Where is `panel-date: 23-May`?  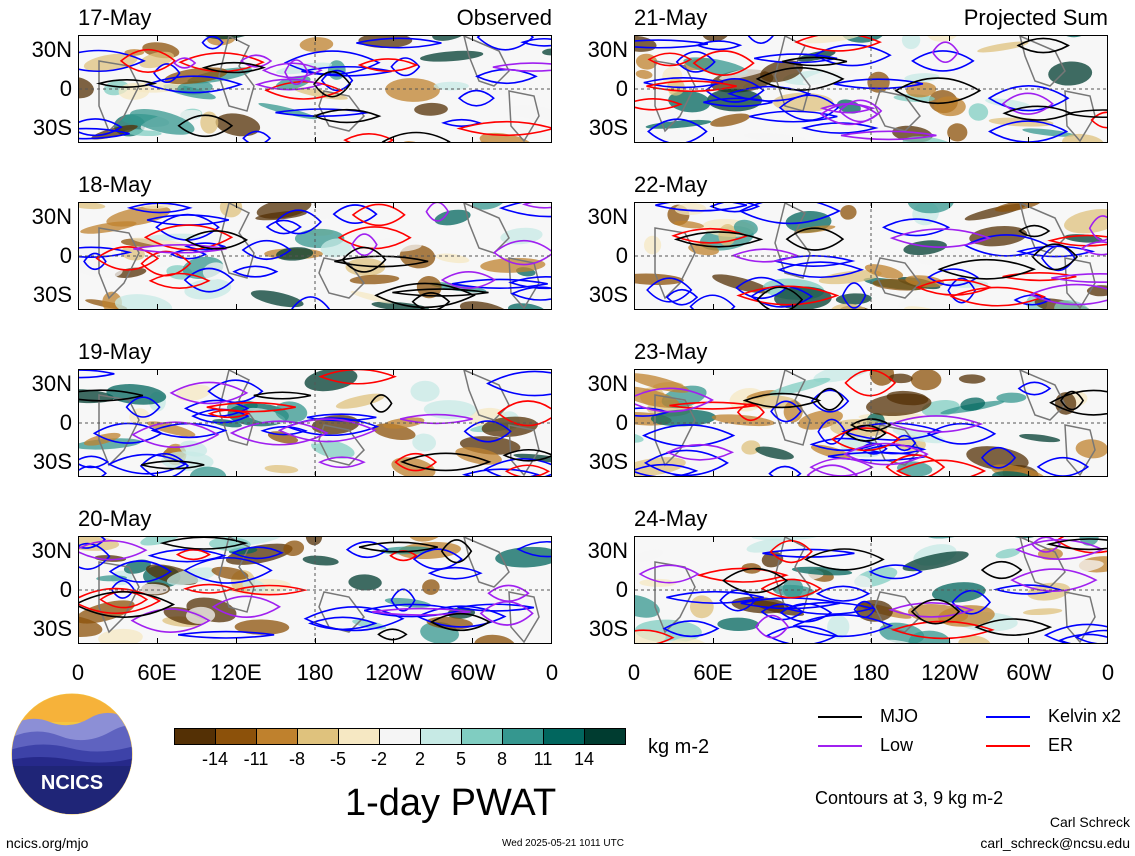
panel-date: 23-May is located at coordinates (671, 351).